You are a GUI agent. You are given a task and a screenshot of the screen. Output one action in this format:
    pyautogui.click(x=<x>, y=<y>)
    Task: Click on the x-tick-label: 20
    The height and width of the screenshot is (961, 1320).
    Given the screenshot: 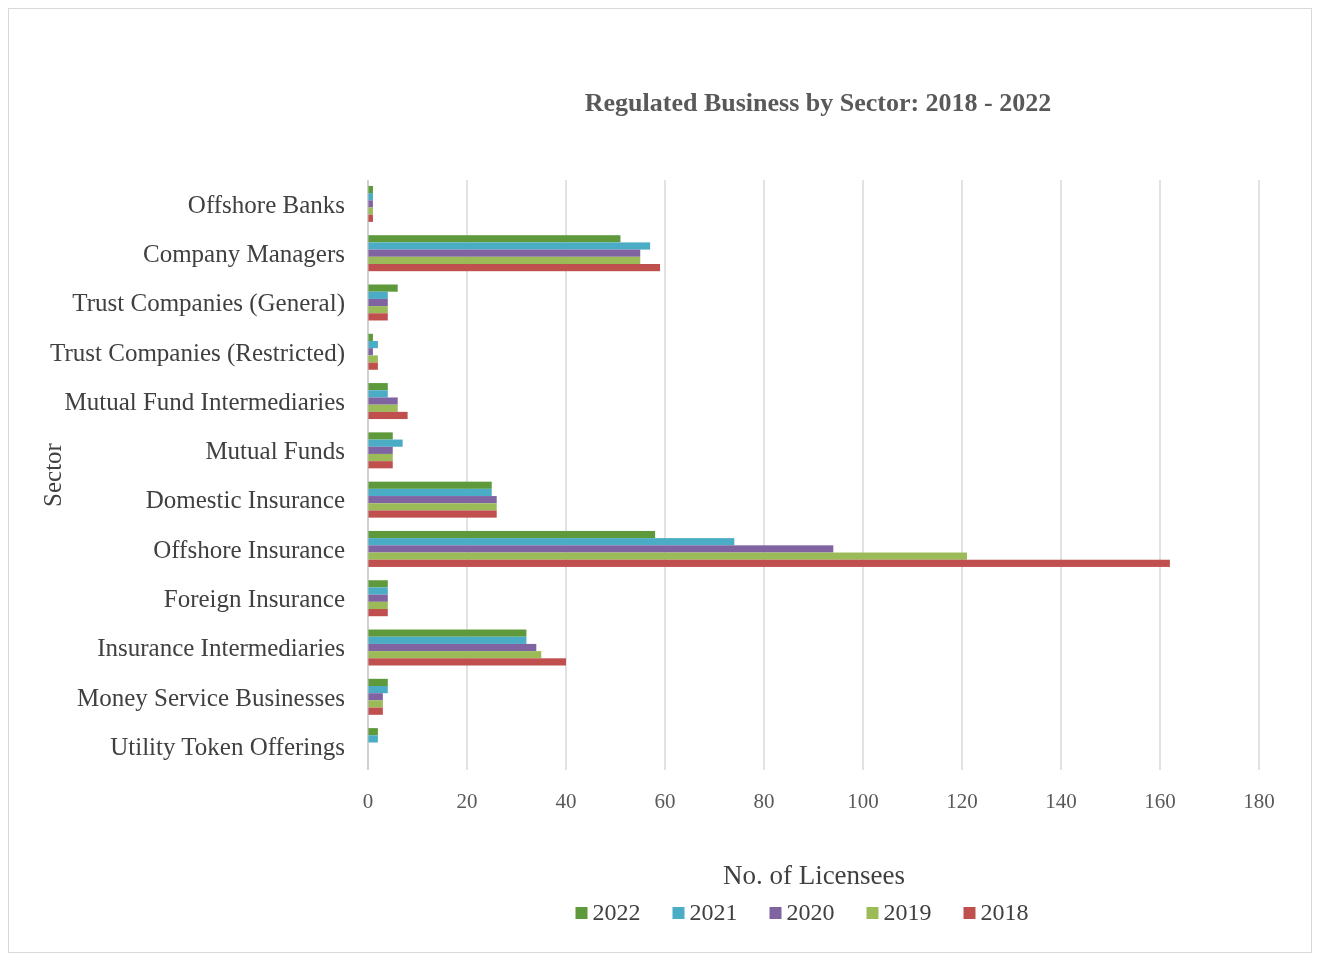 What is the action you would take?
    pyautogui.click(x=467, y=801)
    